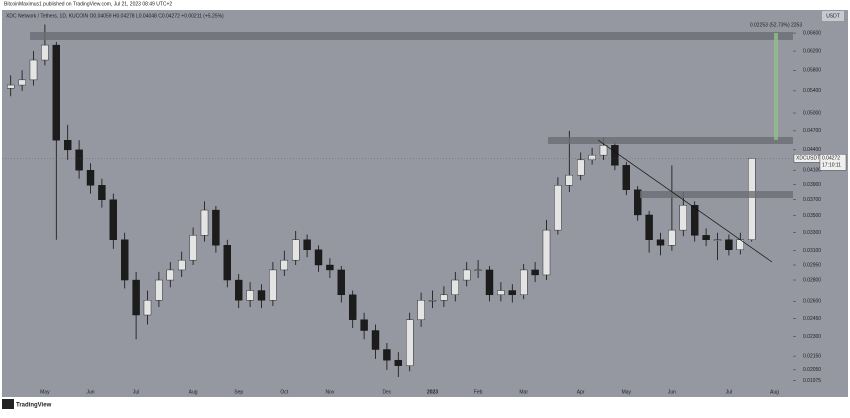  What do you see at coordinates (8, 404) in the screenshot?
I see `brand-logo` at bounding box center [8, 404].